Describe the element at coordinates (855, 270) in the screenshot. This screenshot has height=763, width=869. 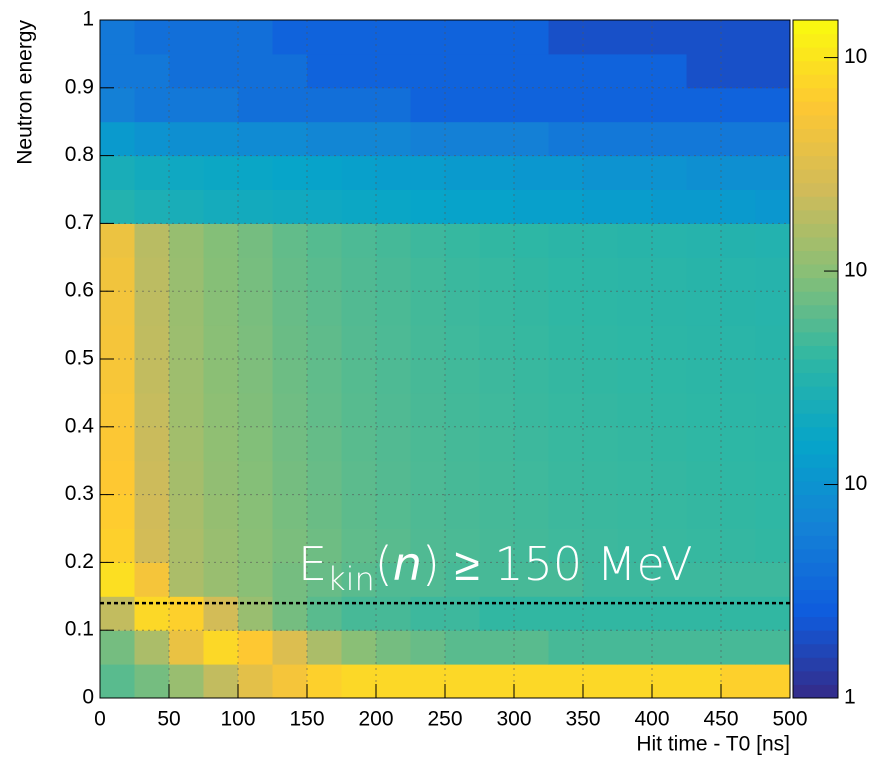
I see `colorbar-tick-label: 10` at that location.